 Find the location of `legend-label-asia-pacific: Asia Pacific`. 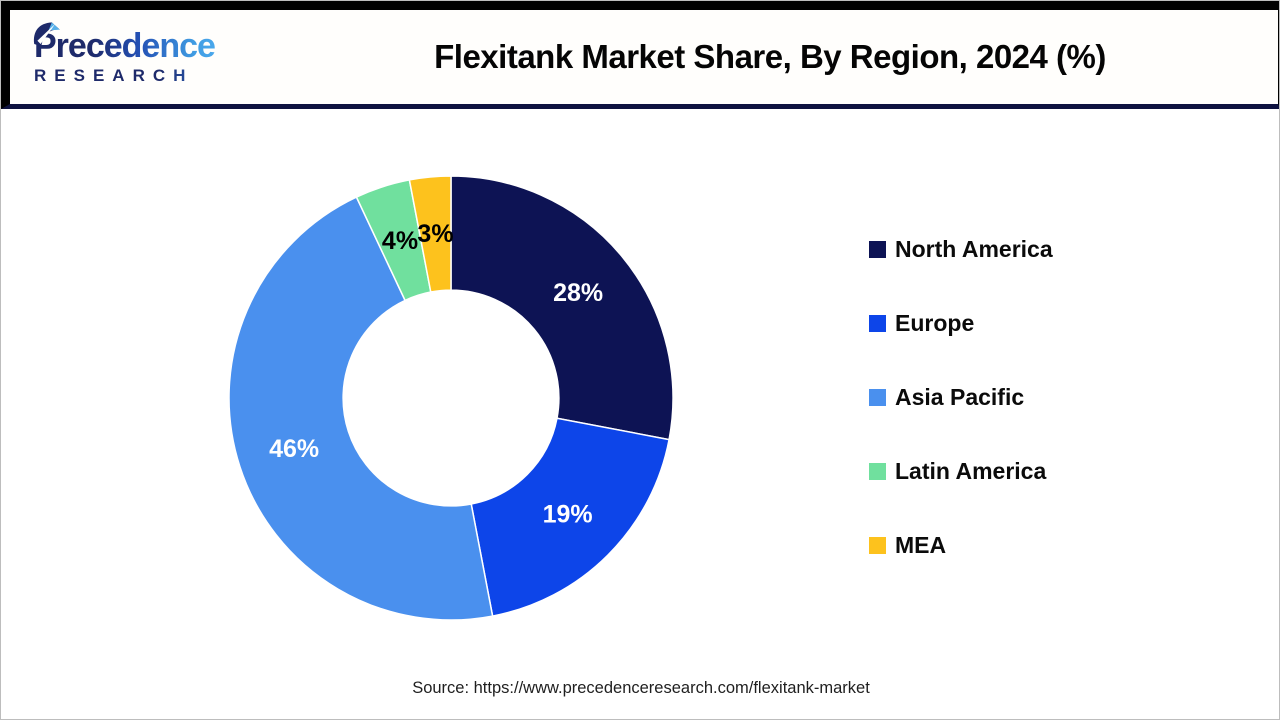

legend-label-asia-pacific: Asia Pacific is located at coordinates (960, 396).